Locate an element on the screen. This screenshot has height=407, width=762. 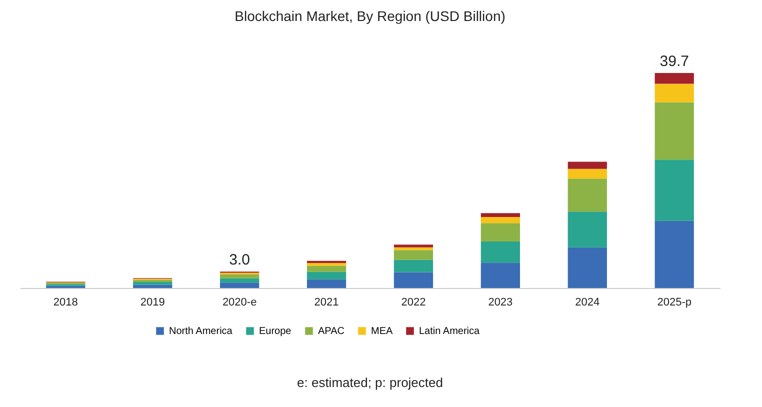
x-tick-label: 2021 is located at coordinates (326, 302).